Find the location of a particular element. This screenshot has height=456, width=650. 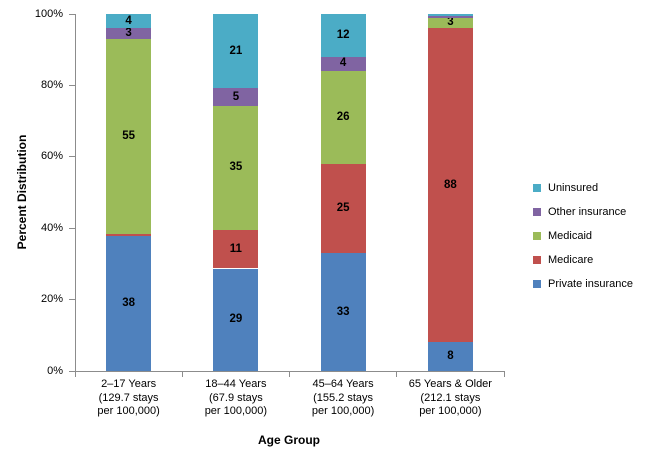

category-label: 2–17 Years (129.7 stays per 100,000) is located at coordinates (129, 398).